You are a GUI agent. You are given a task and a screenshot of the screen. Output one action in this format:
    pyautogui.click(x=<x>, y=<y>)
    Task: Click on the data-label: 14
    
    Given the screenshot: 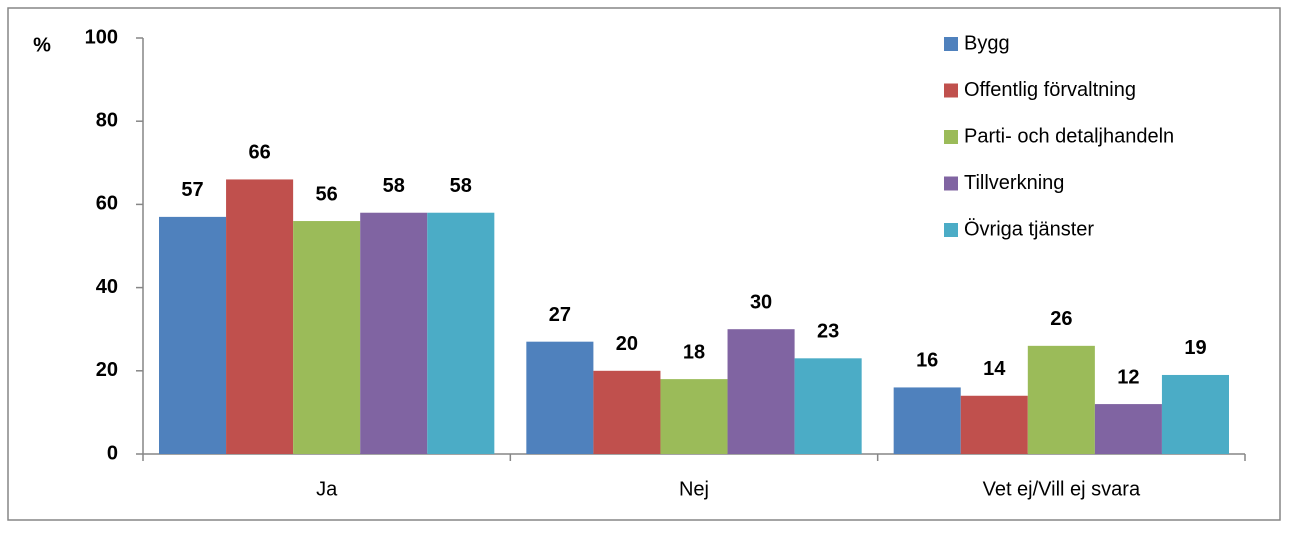 What is the action you would take?
    pyautogui.click(x=994, y=369)
    